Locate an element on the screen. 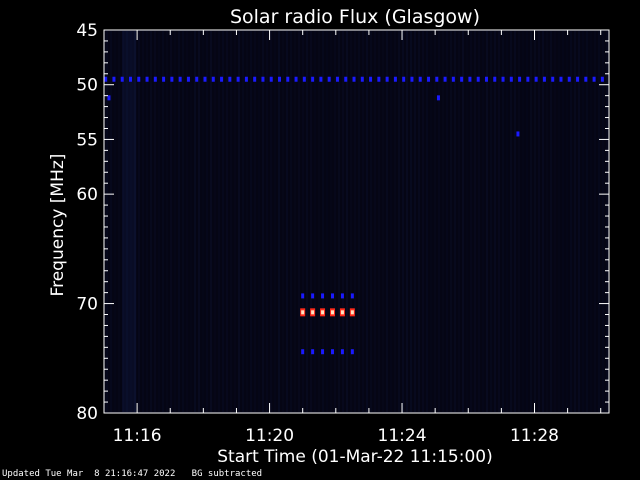 This screenshot has width=640, height=480. y-axis-label: Frequency [MHz] is located at coordinates (58, 225).